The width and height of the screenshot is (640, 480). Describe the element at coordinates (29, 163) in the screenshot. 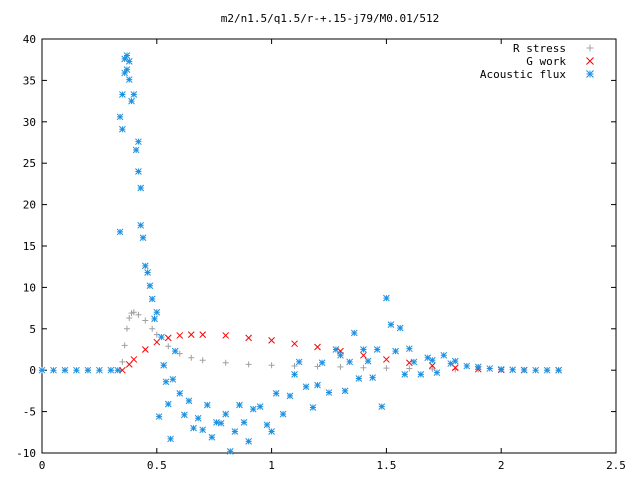

I see `y-tick-label: 25` at that location.